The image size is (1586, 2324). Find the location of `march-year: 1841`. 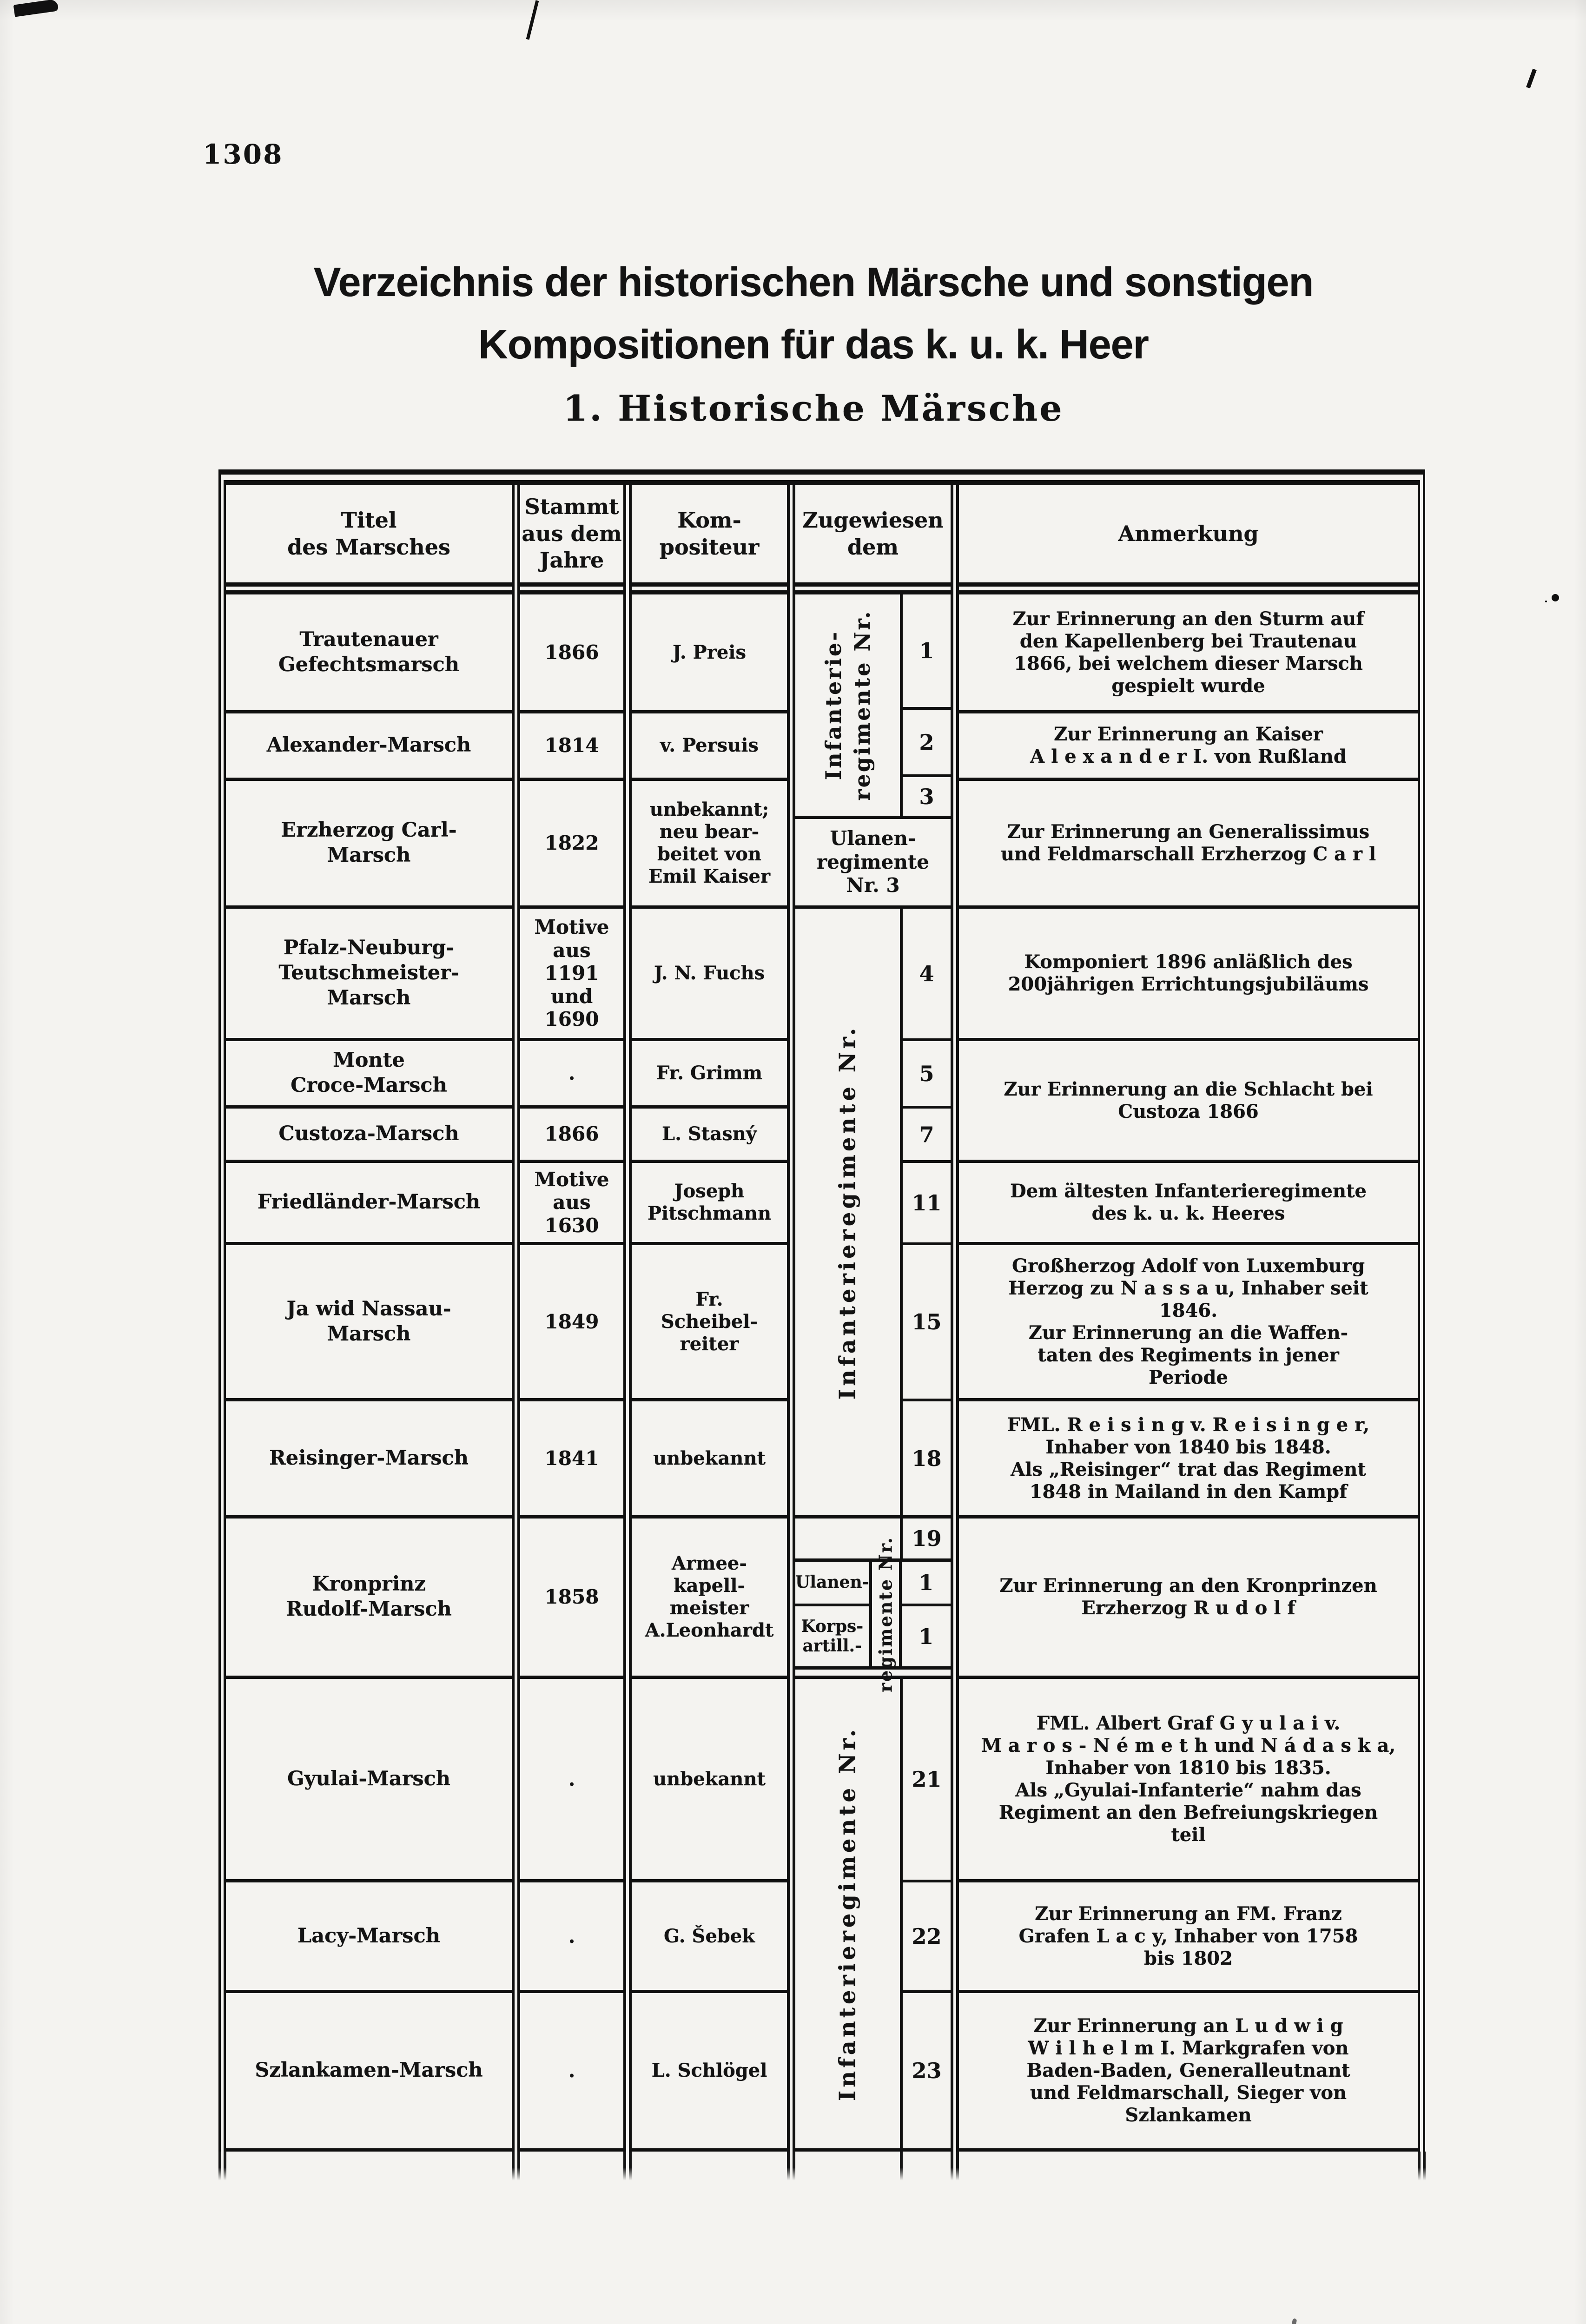

march-year: 1841 is located at coordinates (571, 1460).